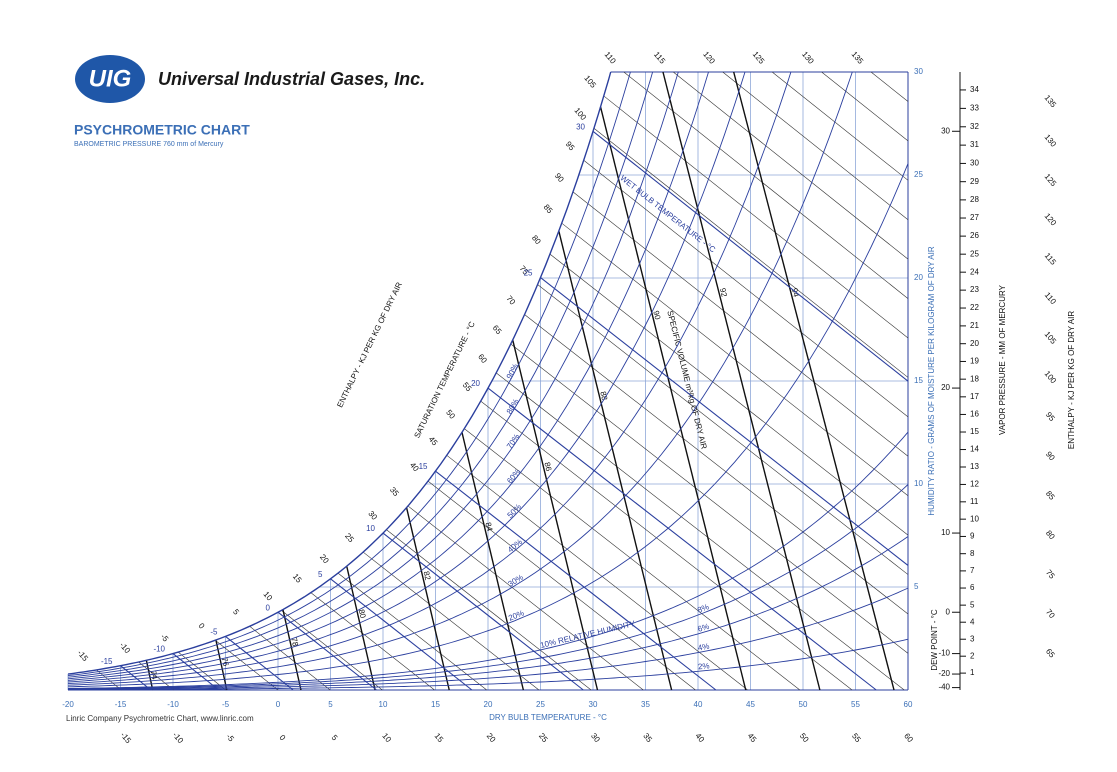 Image resolution: width=1117 pixels, height=772 pixels. What do you see at coordinates (974, 126) in the screenshot?
I see `vapor-pressure-label: 32` at bounding box center [974, 126].